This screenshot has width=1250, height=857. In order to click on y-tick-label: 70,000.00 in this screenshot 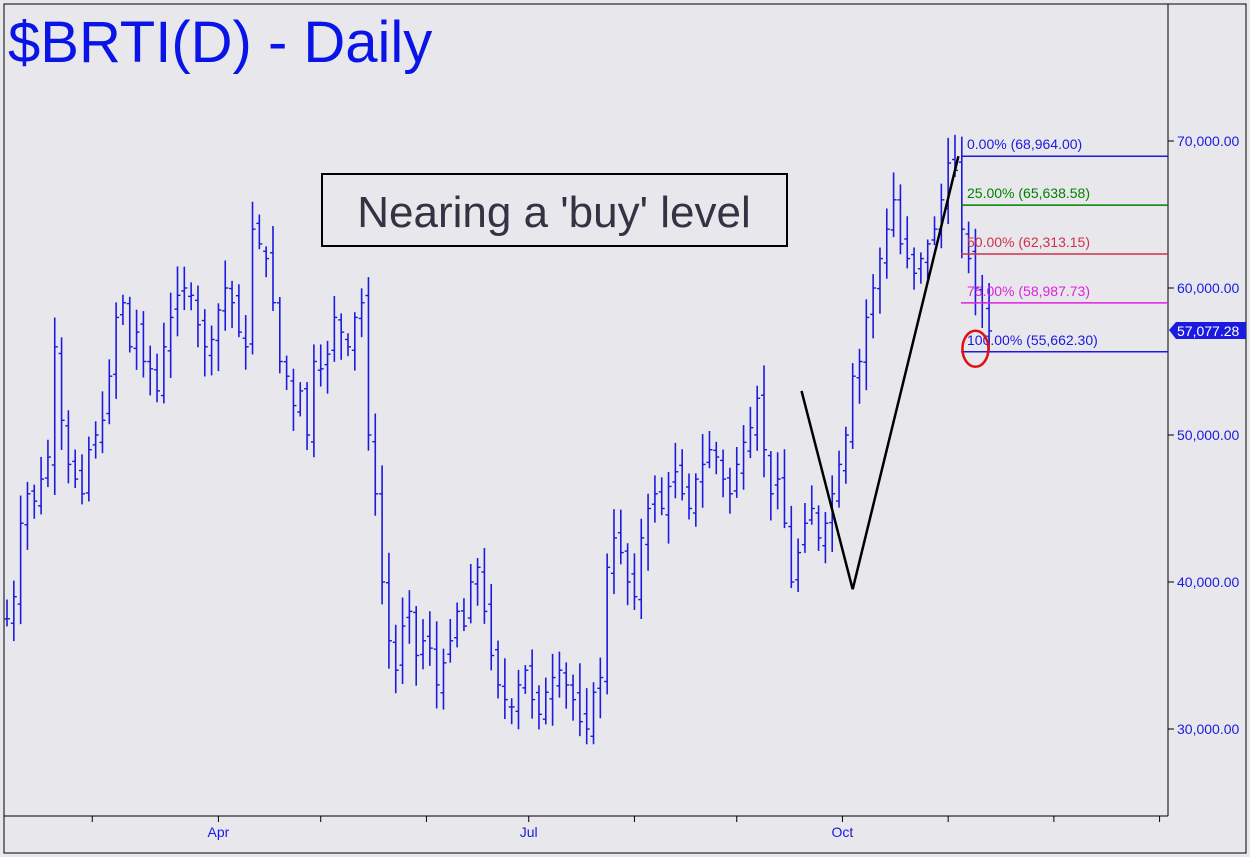, I will do `click(1208, 141)`.